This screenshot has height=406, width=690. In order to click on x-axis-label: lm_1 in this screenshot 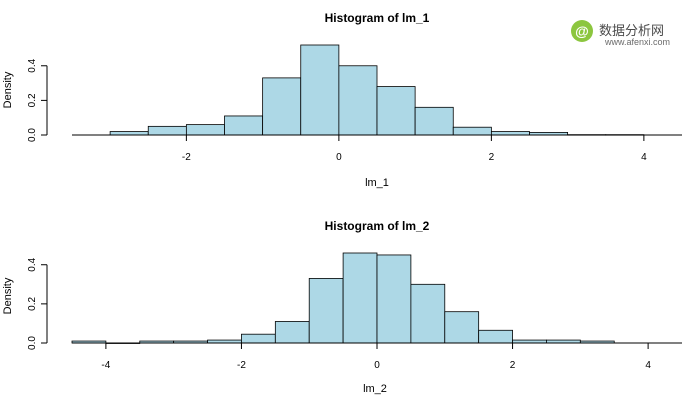, I will do `click(377, 183)`.